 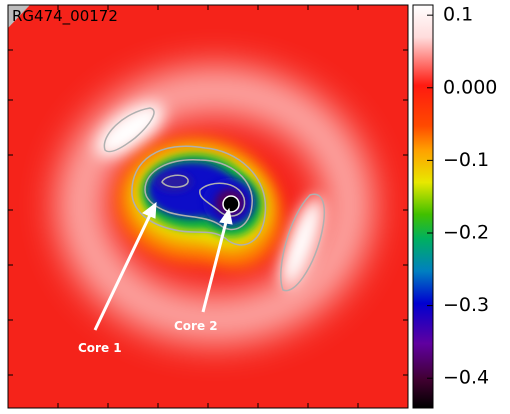 What do you see at coordinates (466, 378) in the screenshot?
I see `colorbar-tick-label: −0.4` at bounding box center [466, 378].